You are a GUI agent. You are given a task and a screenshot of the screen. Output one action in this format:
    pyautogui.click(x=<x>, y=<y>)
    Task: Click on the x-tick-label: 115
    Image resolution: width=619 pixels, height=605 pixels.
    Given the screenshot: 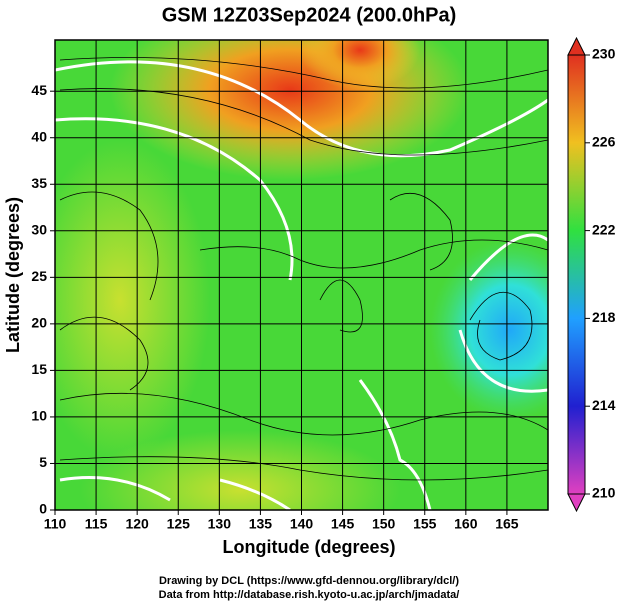 What is the action you would take?
    pyautogui.click(x=96, y=524)
    